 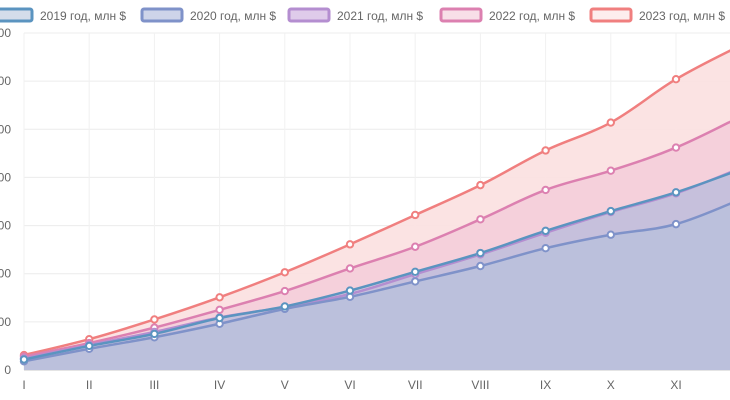 What do you see at coordinates (89, 385) in the screenshot?
I see `x-tick-label: II` at bounding box center [89, 385].